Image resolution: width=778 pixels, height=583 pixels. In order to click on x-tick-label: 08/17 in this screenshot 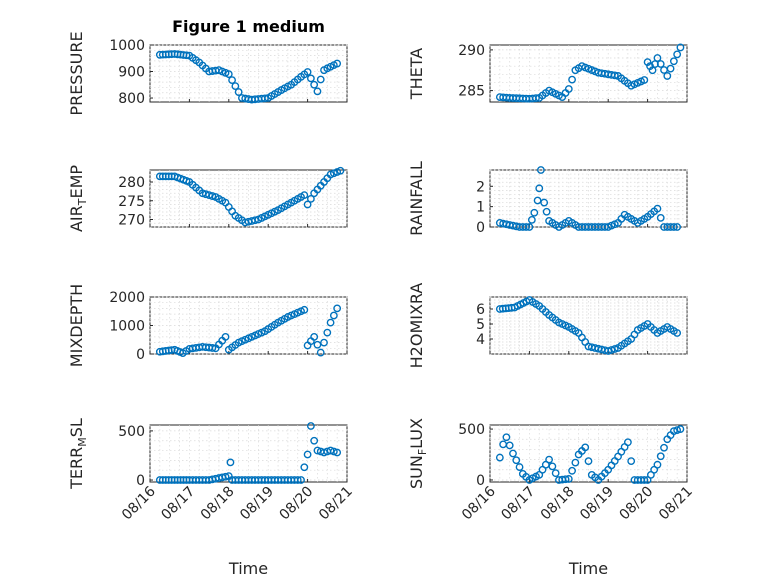, I will do `click(178, 504)`.